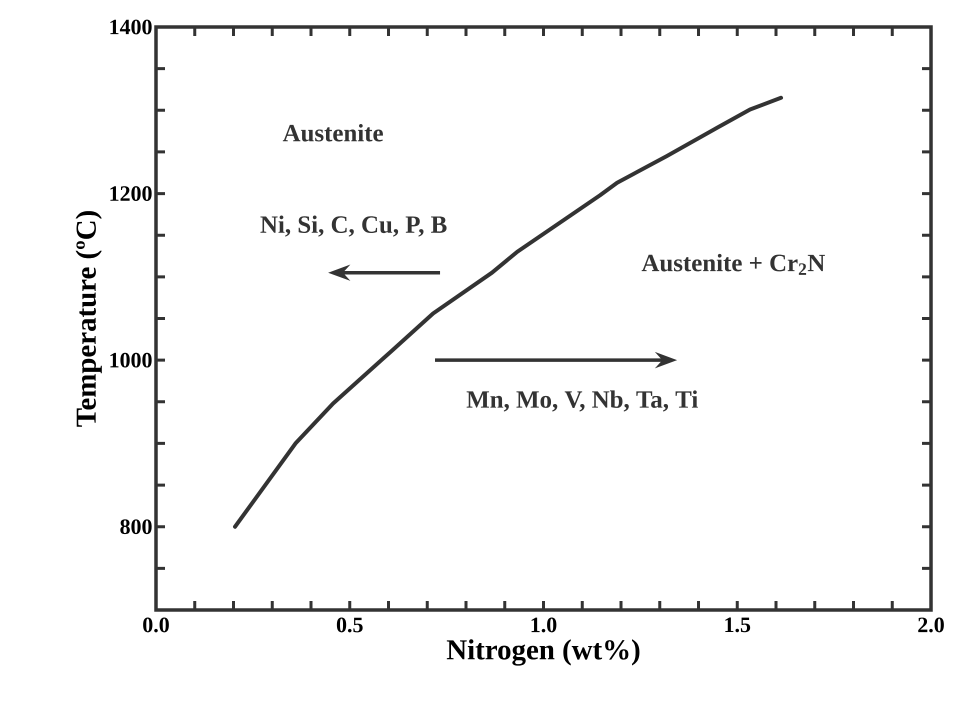  Describe the element at coordinates (131, 27) in the screenshot. I see `y-tick-label: 1400` at that location.